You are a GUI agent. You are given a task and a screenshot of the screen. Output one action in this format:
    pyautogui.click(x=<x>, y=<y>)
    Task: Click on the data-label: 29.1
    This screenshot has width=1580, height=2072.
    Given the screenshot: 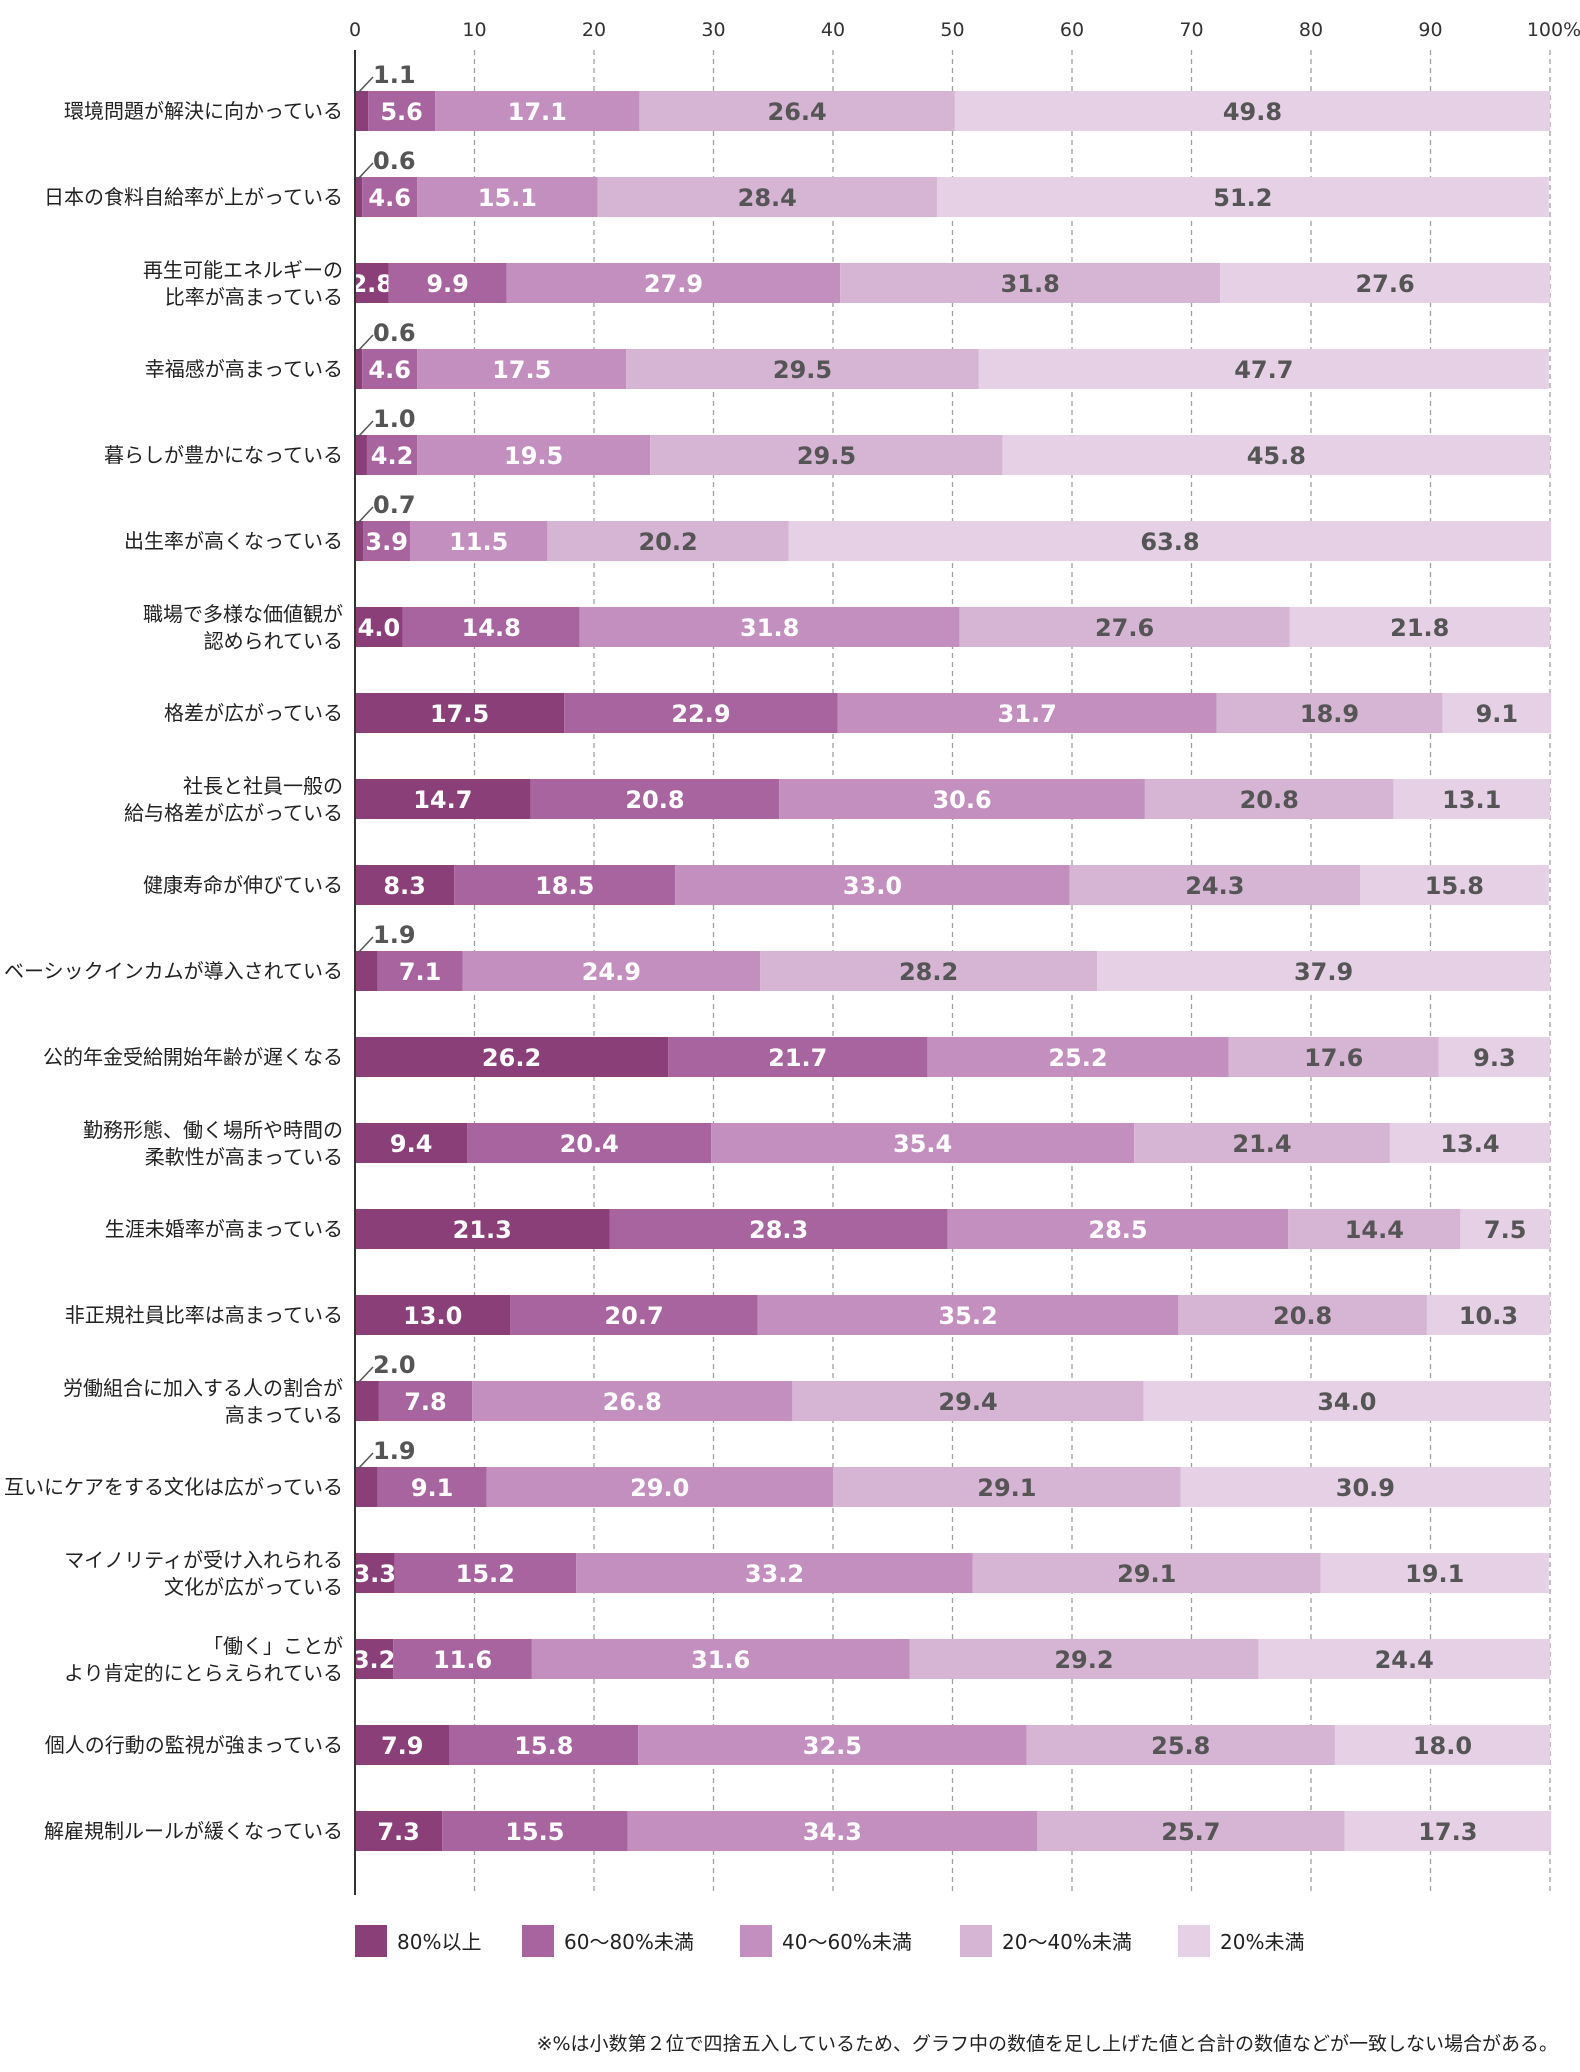 What is the action you would take?
    pyautogui.click(x=1146, y=1574)
    